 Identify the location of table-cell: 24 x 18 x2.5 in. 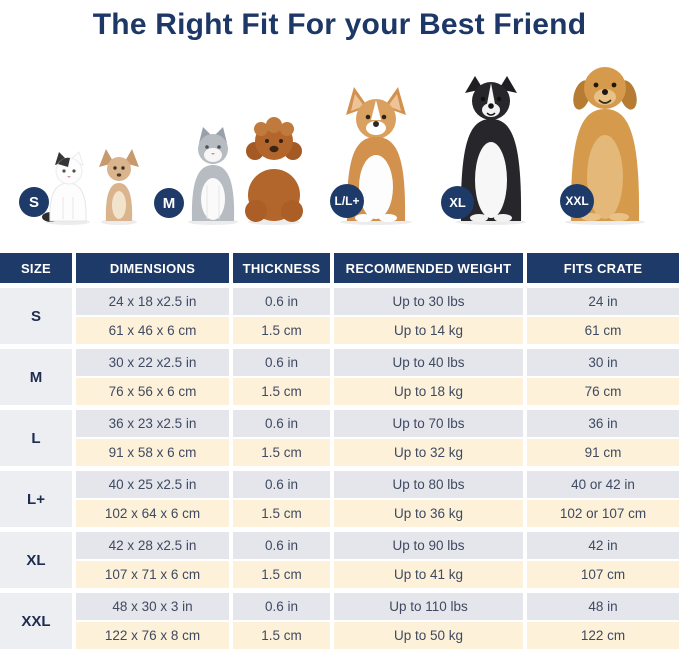
(152, 301).